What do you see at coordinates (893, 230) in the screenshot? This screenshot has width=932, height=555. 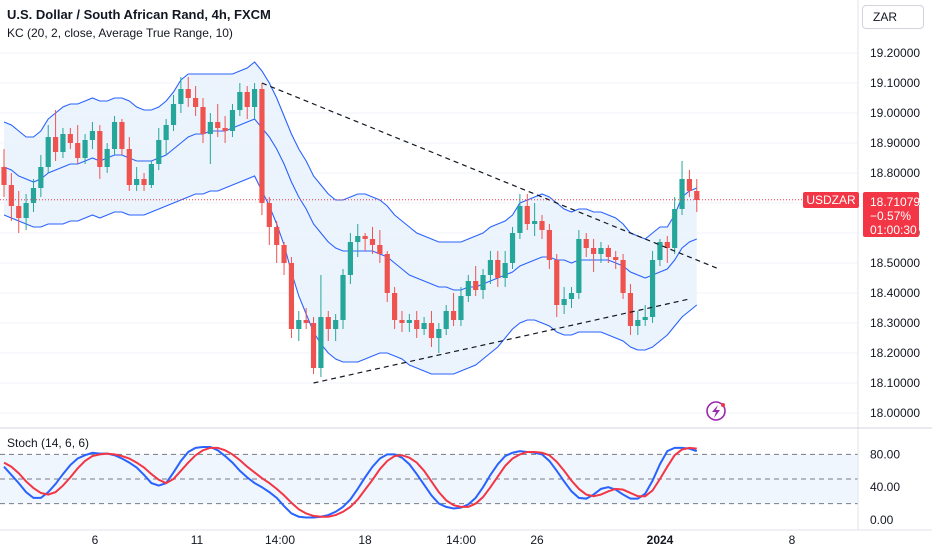 I see `bar-countdown: 01:00:30` at bounding box center [893, 230].